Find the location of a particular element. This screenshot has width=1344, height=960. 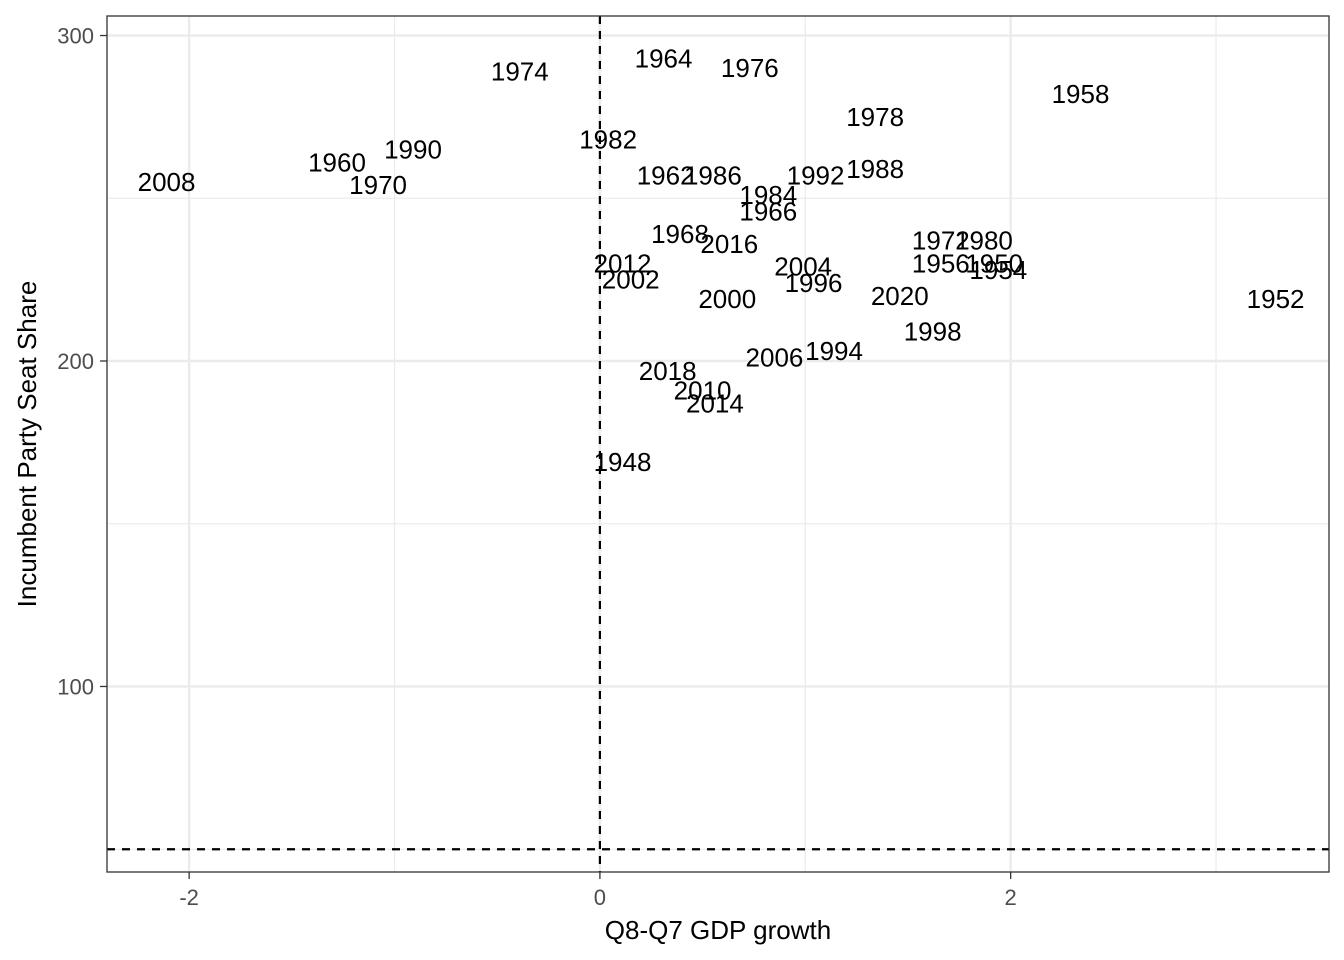

point-label: 2010 is located at coordinates (703, 390).